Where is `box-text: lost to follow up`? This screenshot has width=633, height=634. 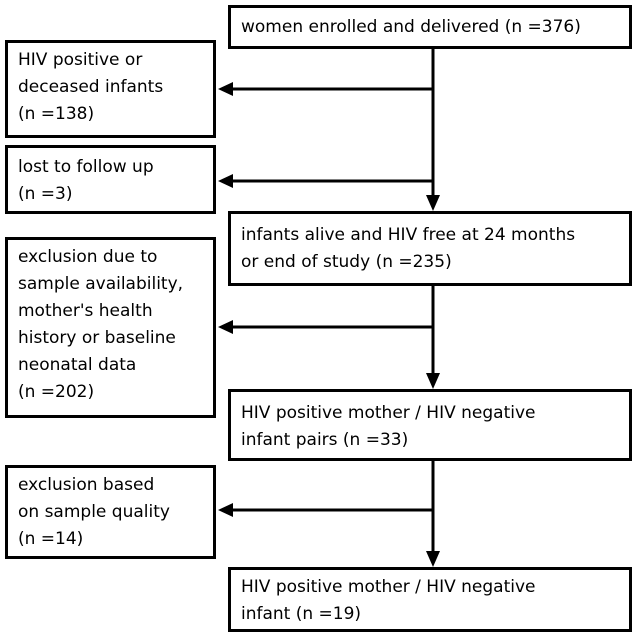 box-text: lost to follow up is located at coordinates (86, 167).